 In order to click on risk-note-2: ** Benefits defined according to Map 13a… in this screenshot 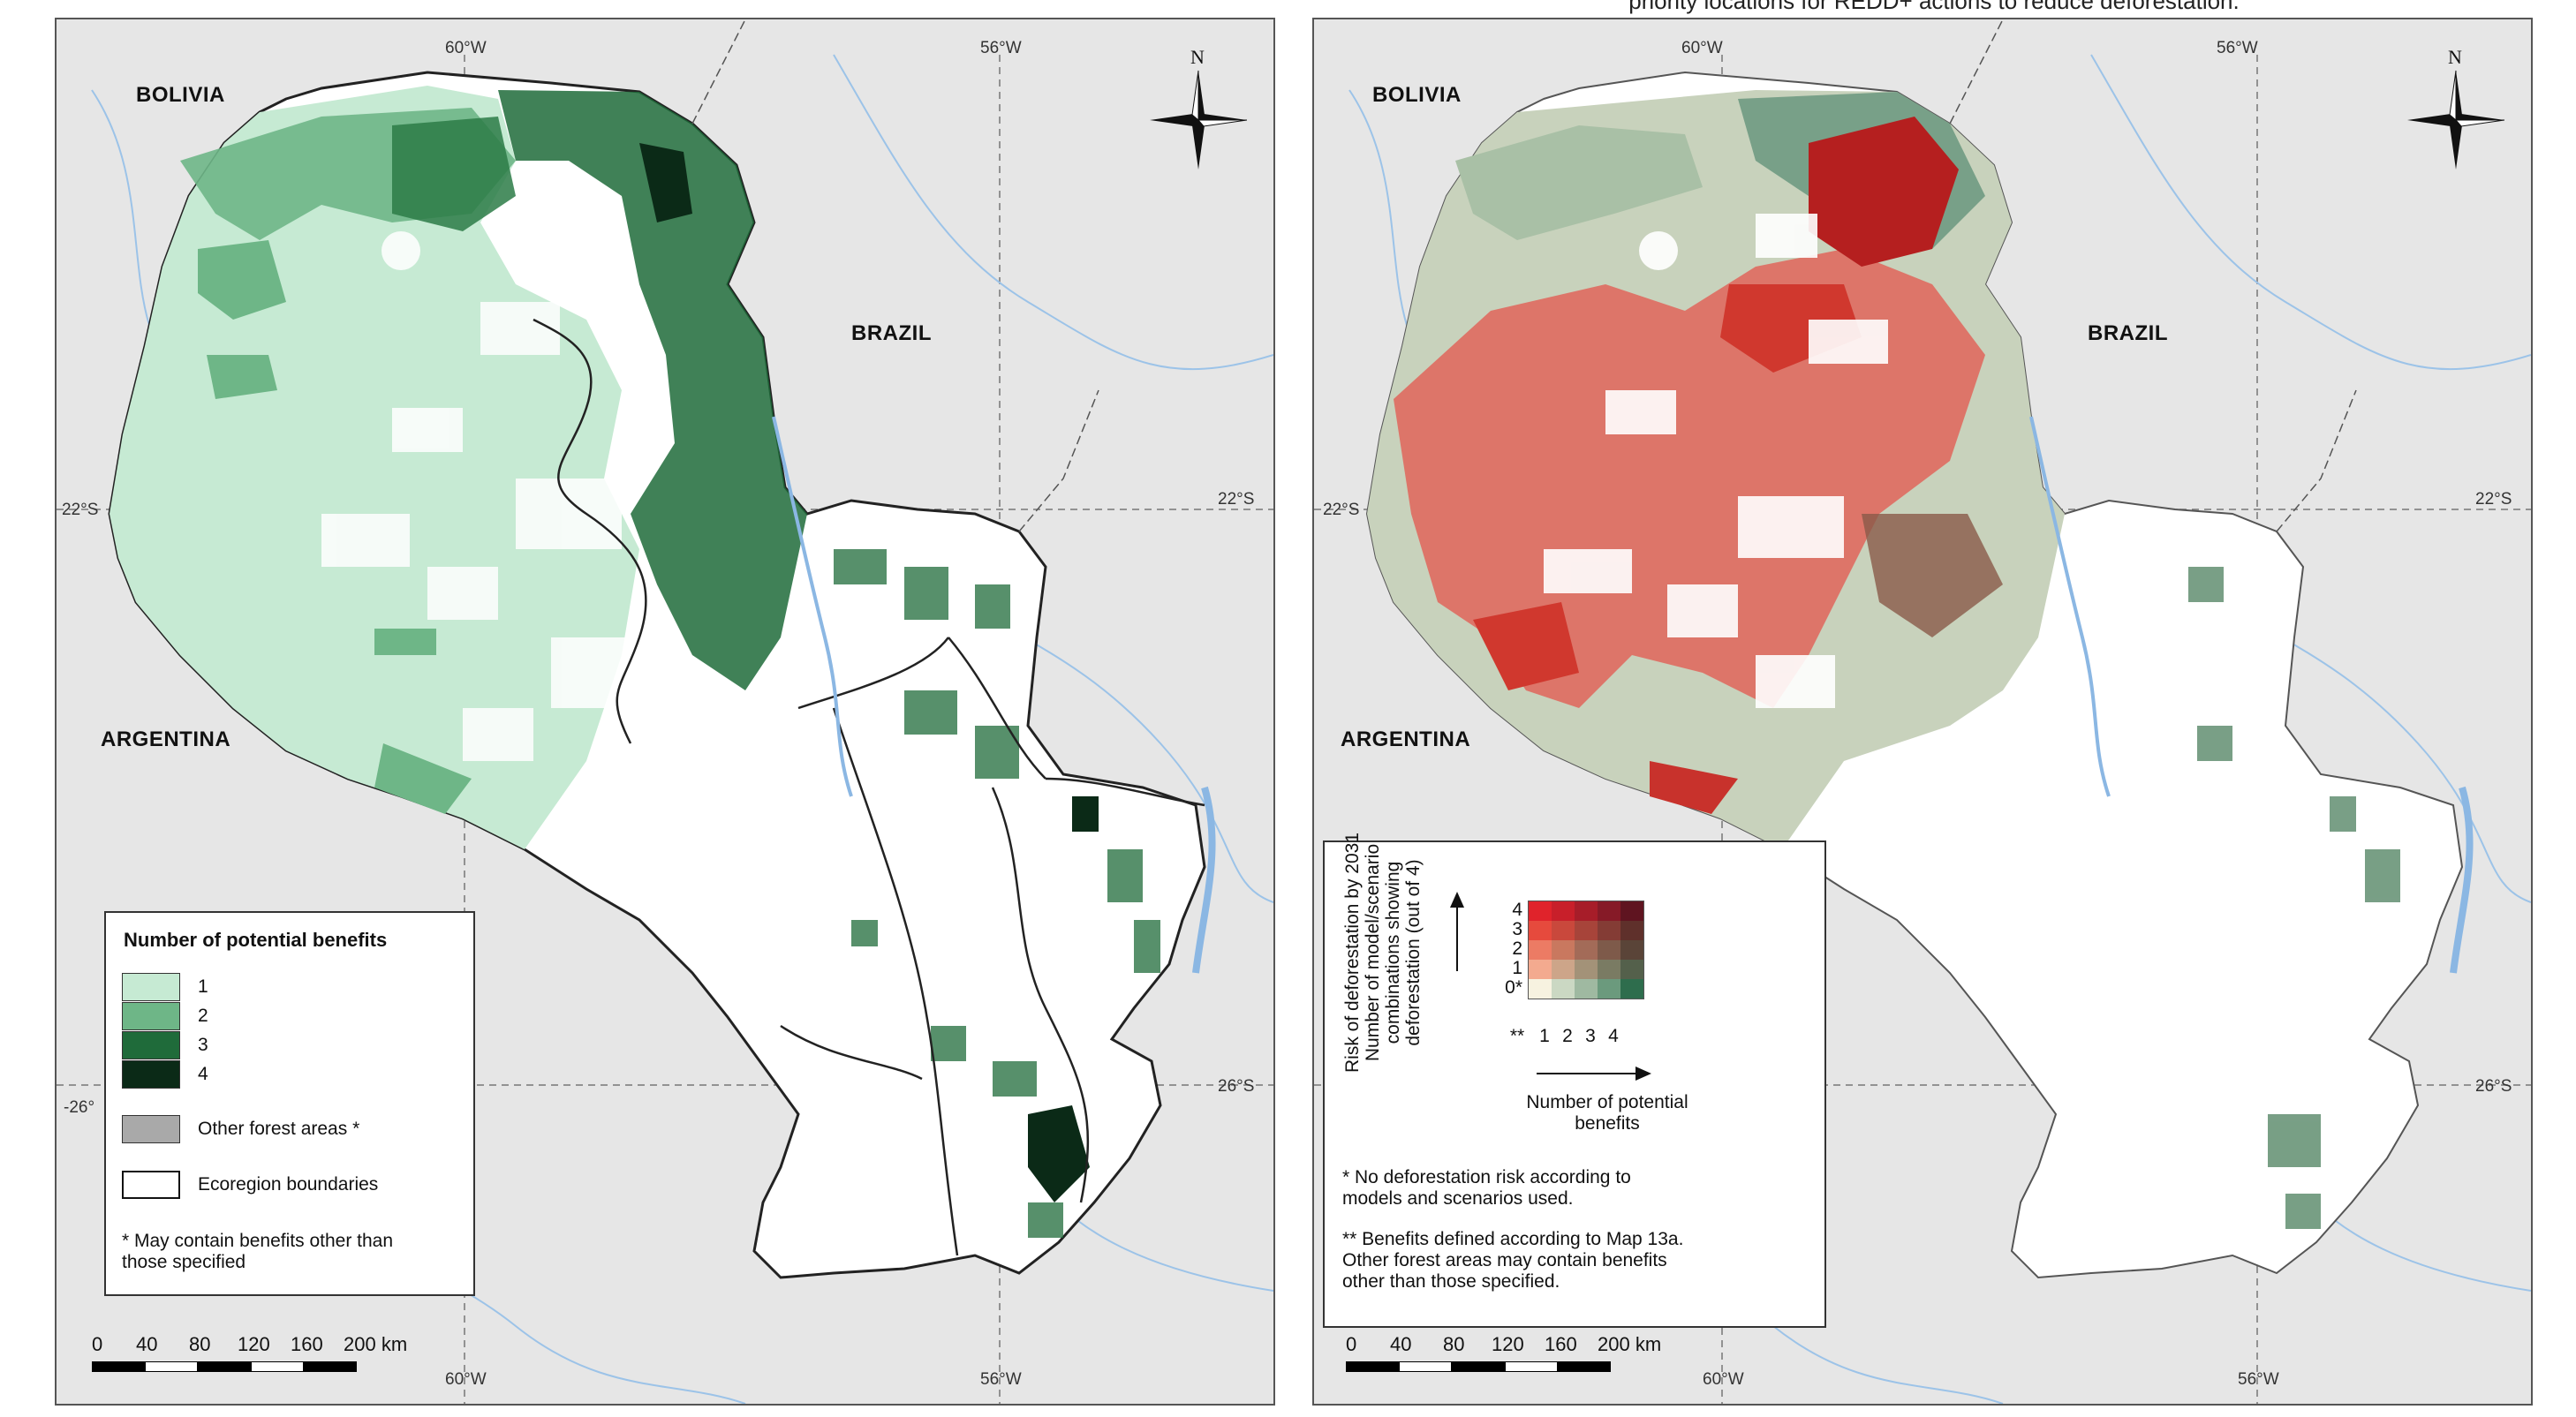, I will do `click(1512, 1261)`.